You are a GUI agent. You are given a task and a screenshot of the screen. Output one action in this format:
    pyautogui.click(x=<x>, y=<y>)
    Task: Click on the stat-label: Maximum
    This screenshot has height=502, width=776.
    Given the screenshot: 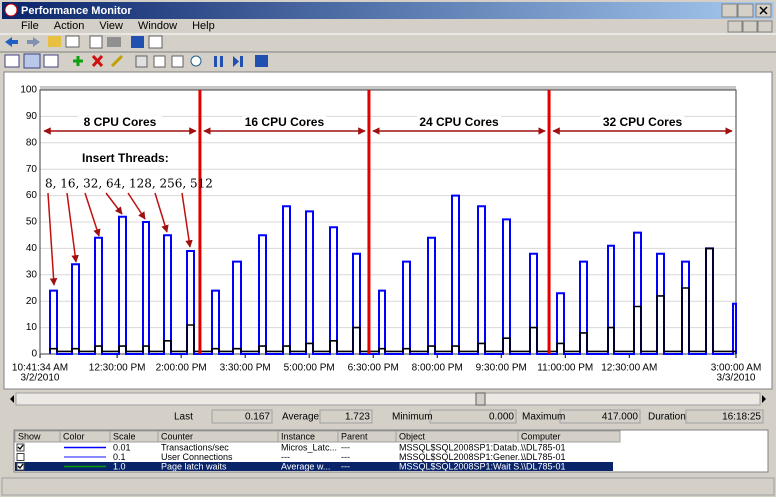 What is the action you would take?
    pyautogui.click(x=543, y=417)
    